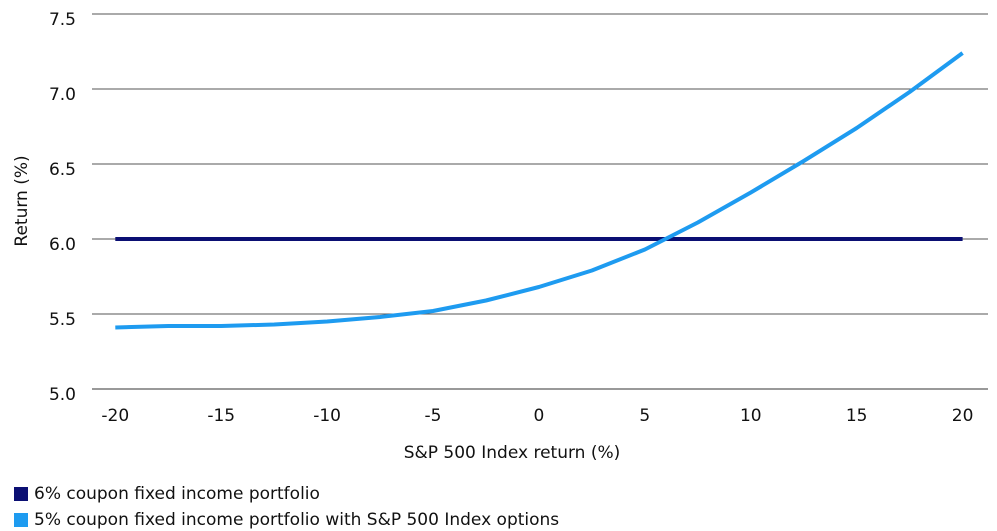 The image size is (997, 531). Describe the element at coordinates (751, 416) in the screenshot. I see `x-tick-label: 10` at that location.